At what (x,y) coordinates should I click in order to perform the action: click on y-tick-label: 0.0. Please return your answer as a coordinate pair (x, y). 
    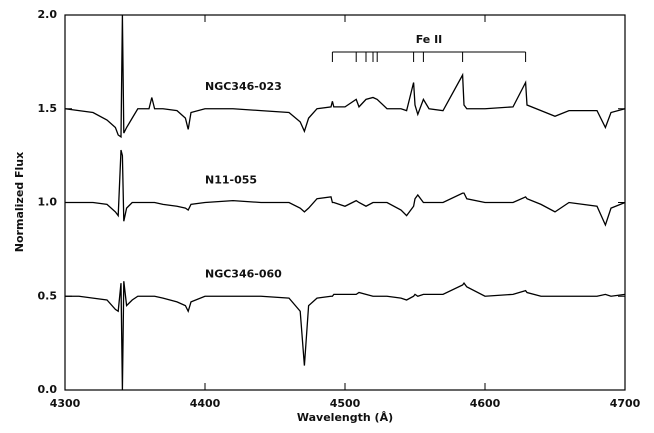
    Looking at the image, I should click on (48, 389).